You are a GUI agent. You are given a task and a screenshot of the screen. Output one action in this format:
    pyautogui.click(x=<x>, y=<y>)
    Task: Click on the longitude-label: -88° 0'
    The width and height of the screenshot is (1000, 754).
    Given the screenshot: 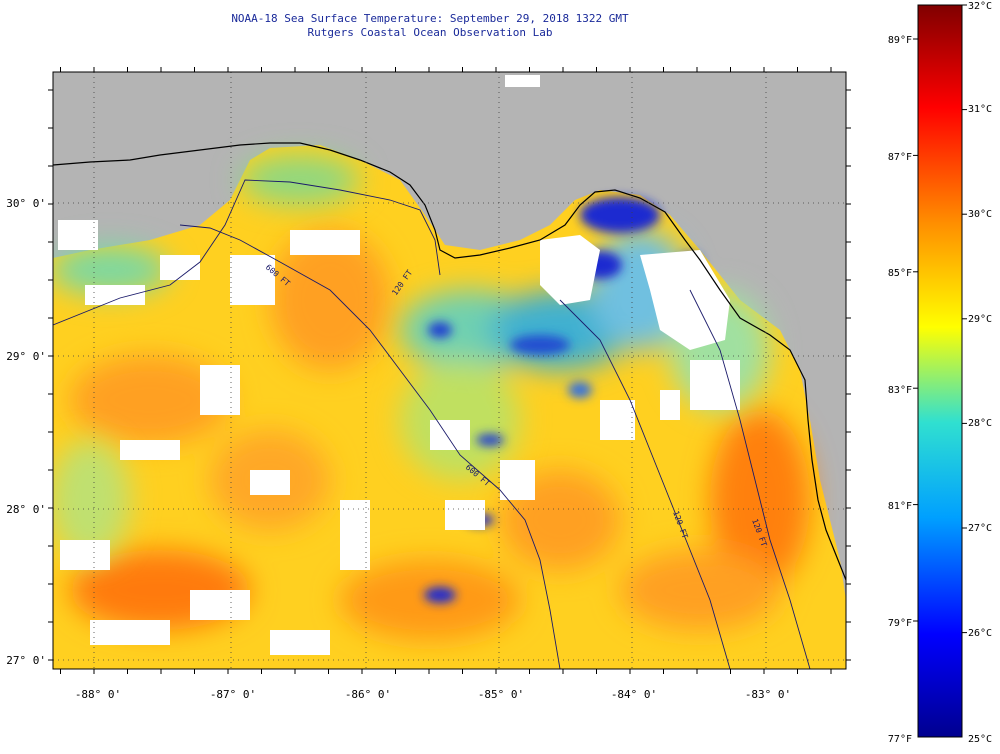 What is the action you would take?
    pyautogui.click(x=98, y=694)
    